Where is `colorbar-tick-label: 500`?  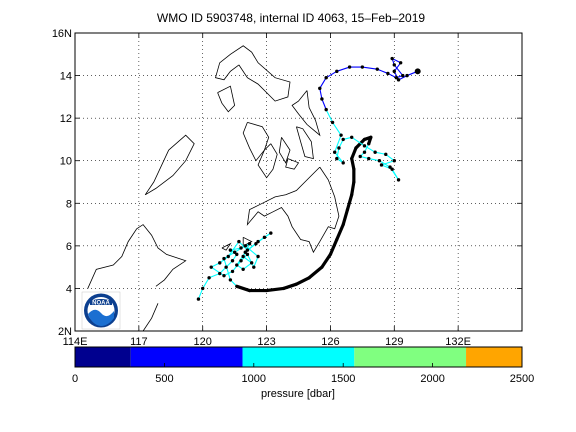 colorbar-tick-label: 500 is located at coordinates (164, 379).